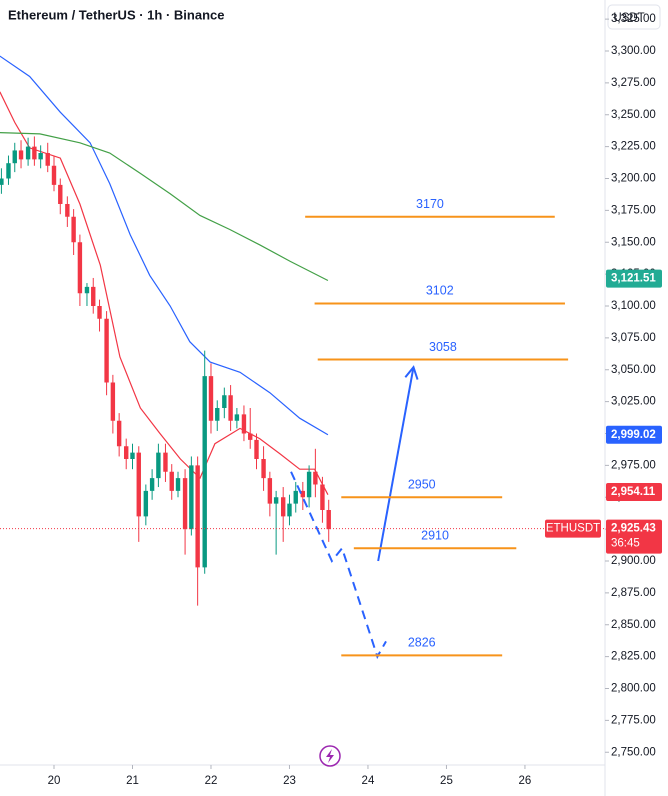  Describe the element at coordinates (422, 643) in the screenshot. I see `level-label: 2826` at that location.